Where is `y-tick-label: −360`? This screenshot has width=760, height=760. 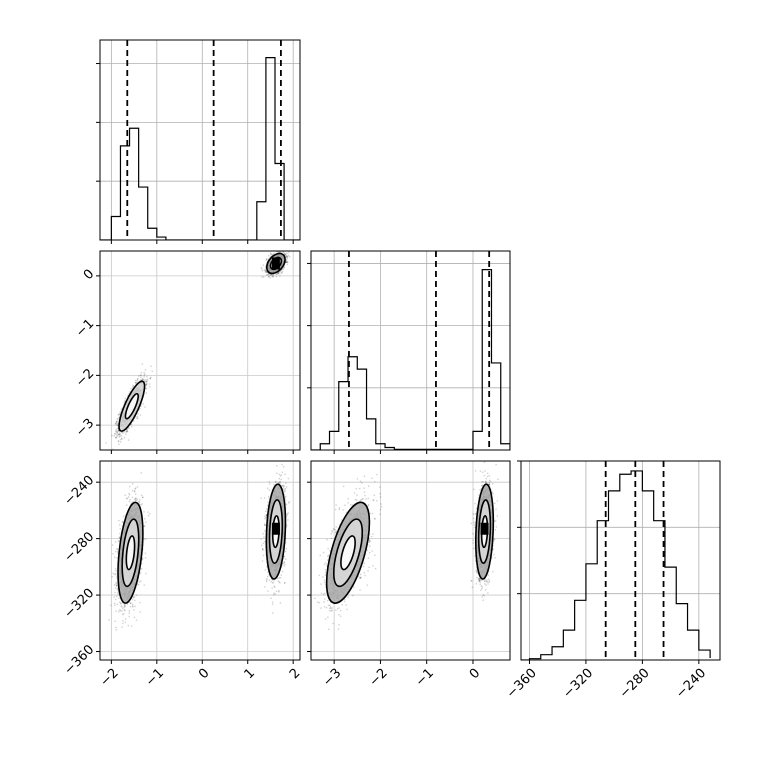
y-tick-label: −360 is located at coordinates (79, 660).